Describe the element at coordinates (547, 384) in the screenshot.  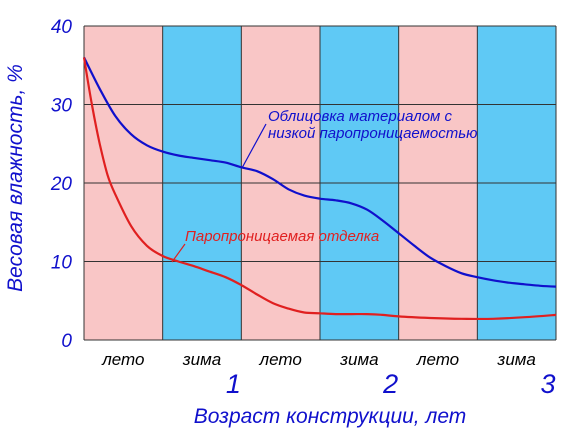
I see `x-tick-label-2: 3` at that location.